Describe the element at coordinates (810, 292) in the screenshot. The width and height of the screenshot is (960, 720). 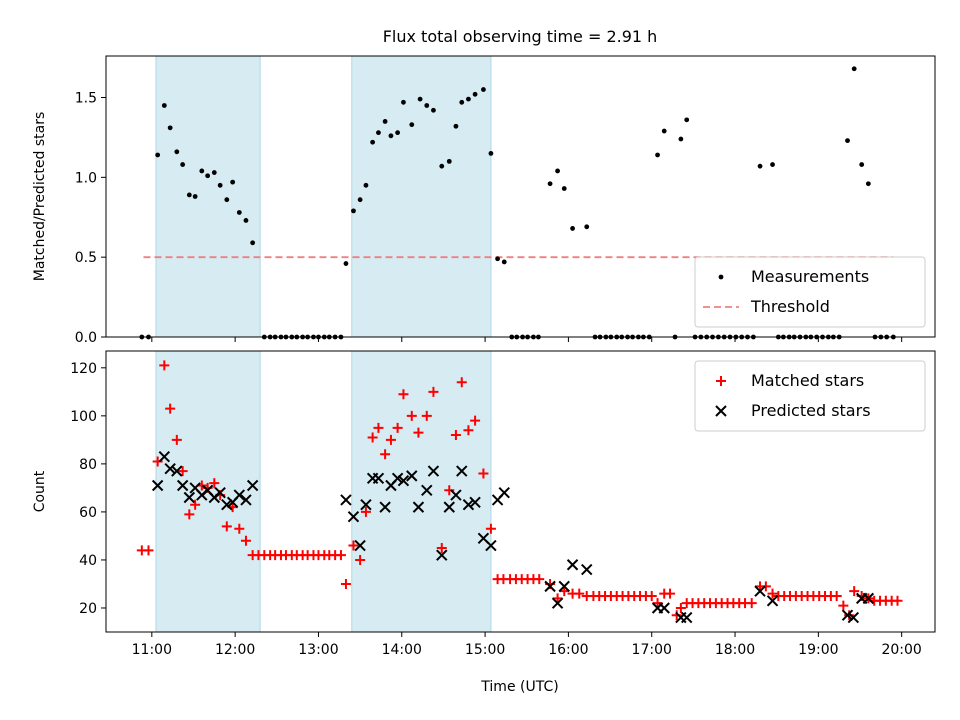
I see `legend-box` at that location.